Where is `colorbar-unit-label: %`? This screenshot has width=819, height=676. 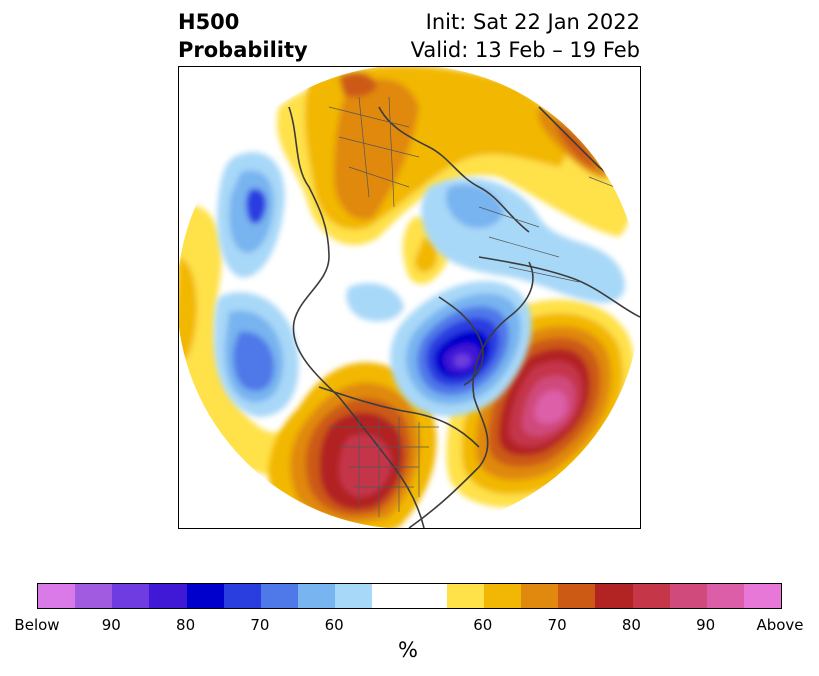
colorbar-unit-label: % is located at coordinates (408, 650).